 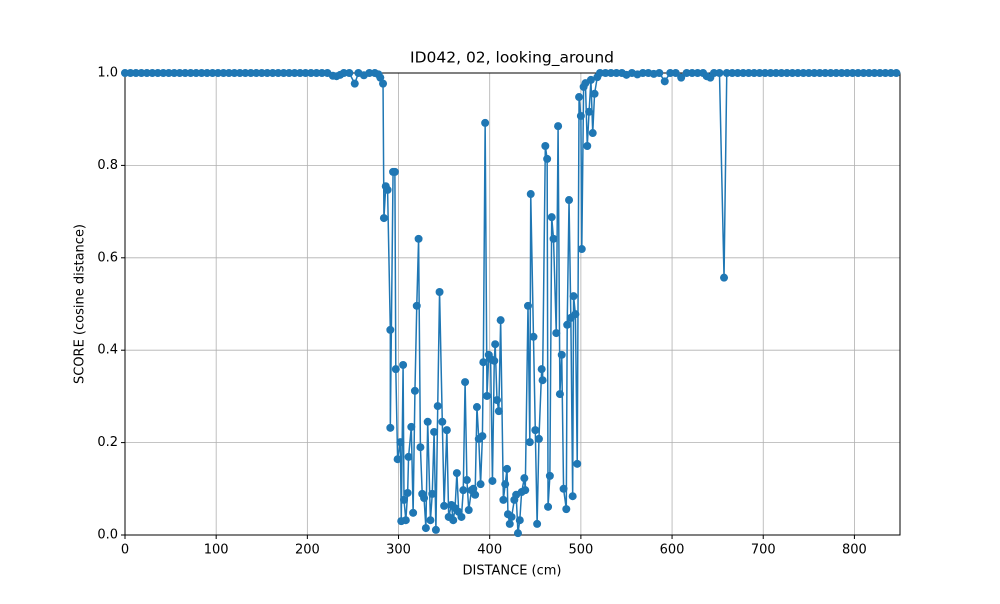 What do you see at coordinates (107, 165) in the screenshot?
I see `y-tick-label: 0.8` at bounding box center [107, 165].